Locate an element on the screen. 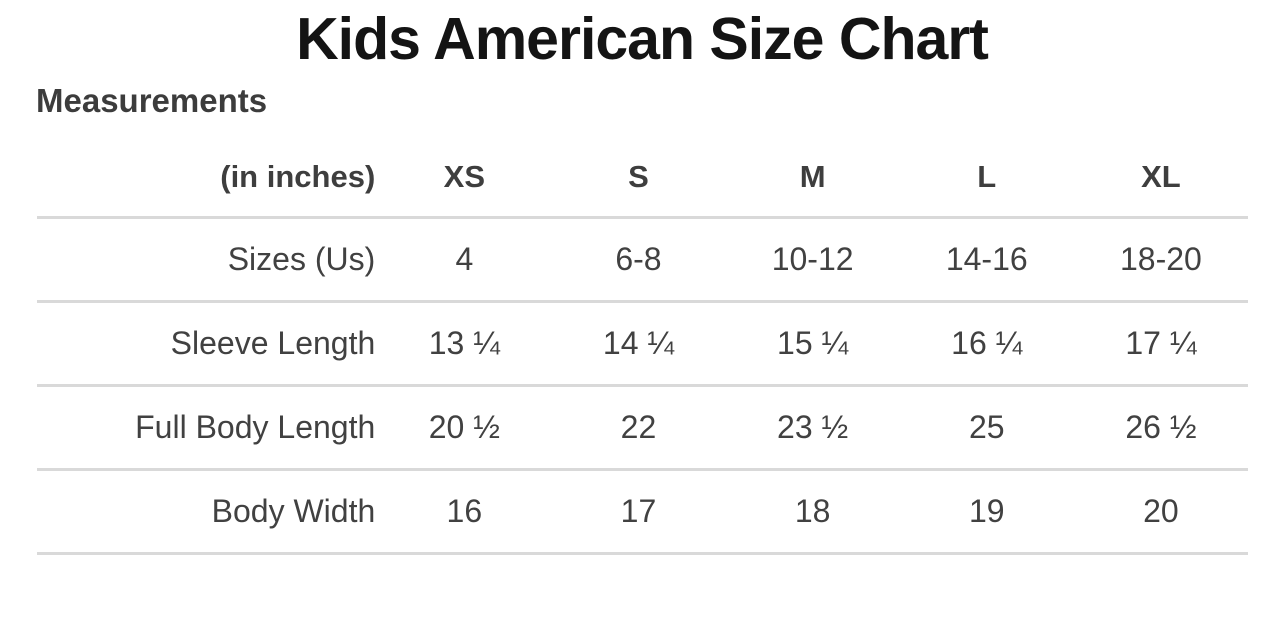 Image resolution: width=1284 pixels, height=617 pixels. column-header-l: L is located at coordinates (986, 178).